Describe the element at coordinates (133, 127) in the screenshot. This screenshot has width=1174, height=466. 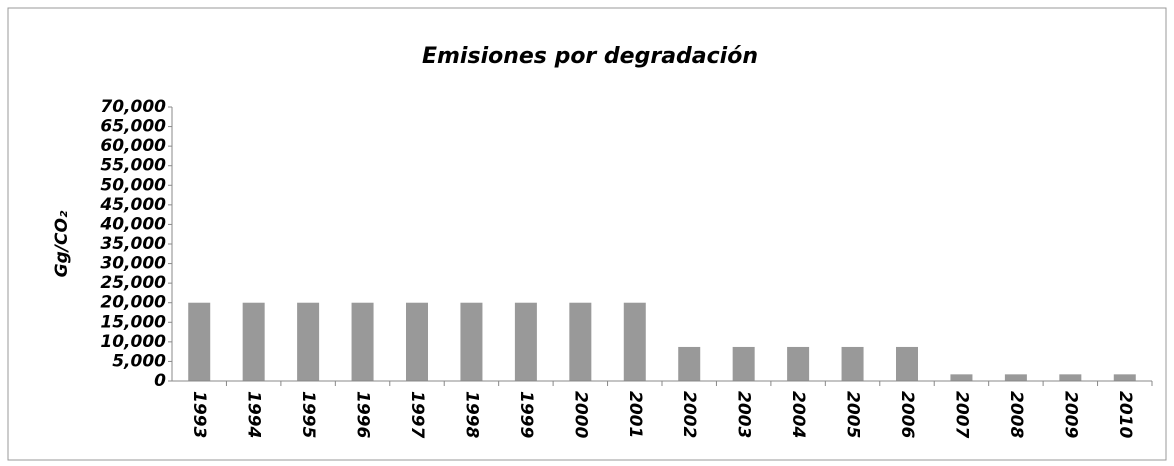
I see `y-tick-label: 65,000` at that location.